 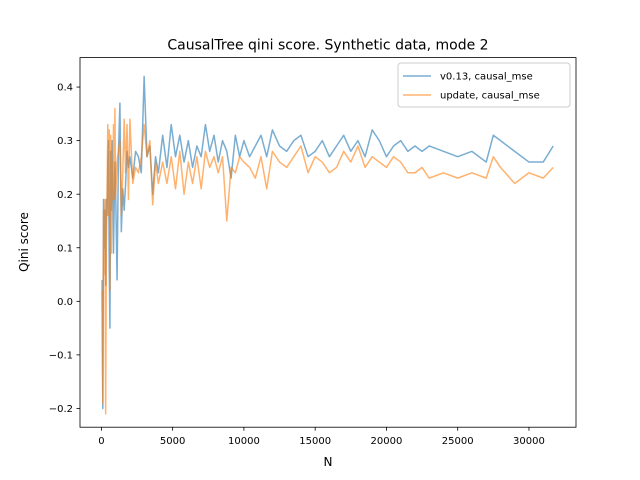 I want to click on legend-frame, so click(x=484, y=85).